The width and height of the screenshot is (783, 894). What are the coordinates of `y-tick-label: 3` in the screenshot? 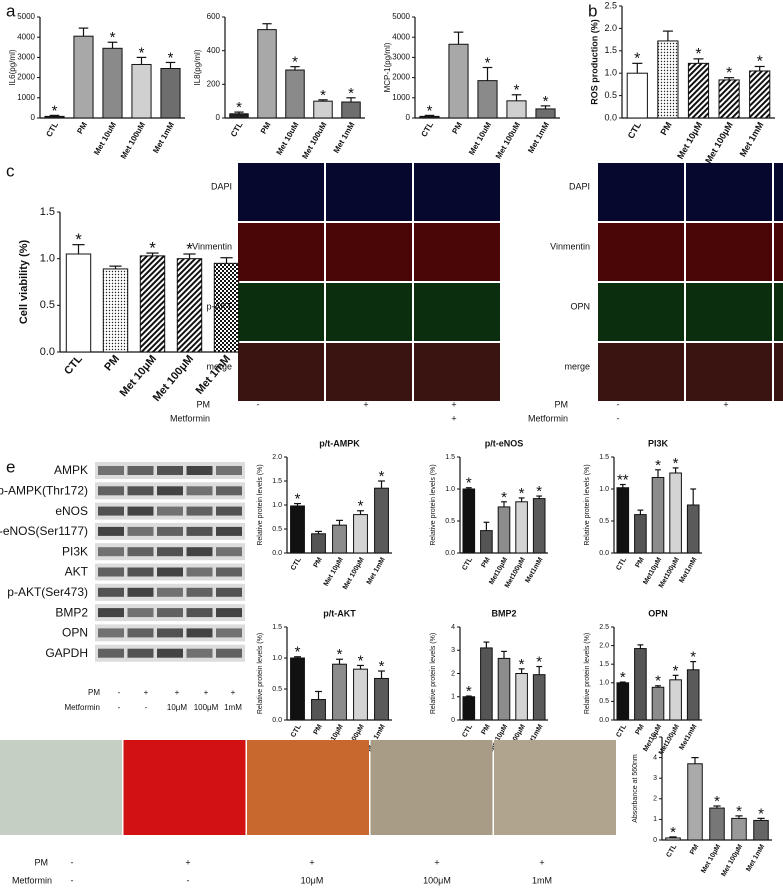 It's located at (453, 650).